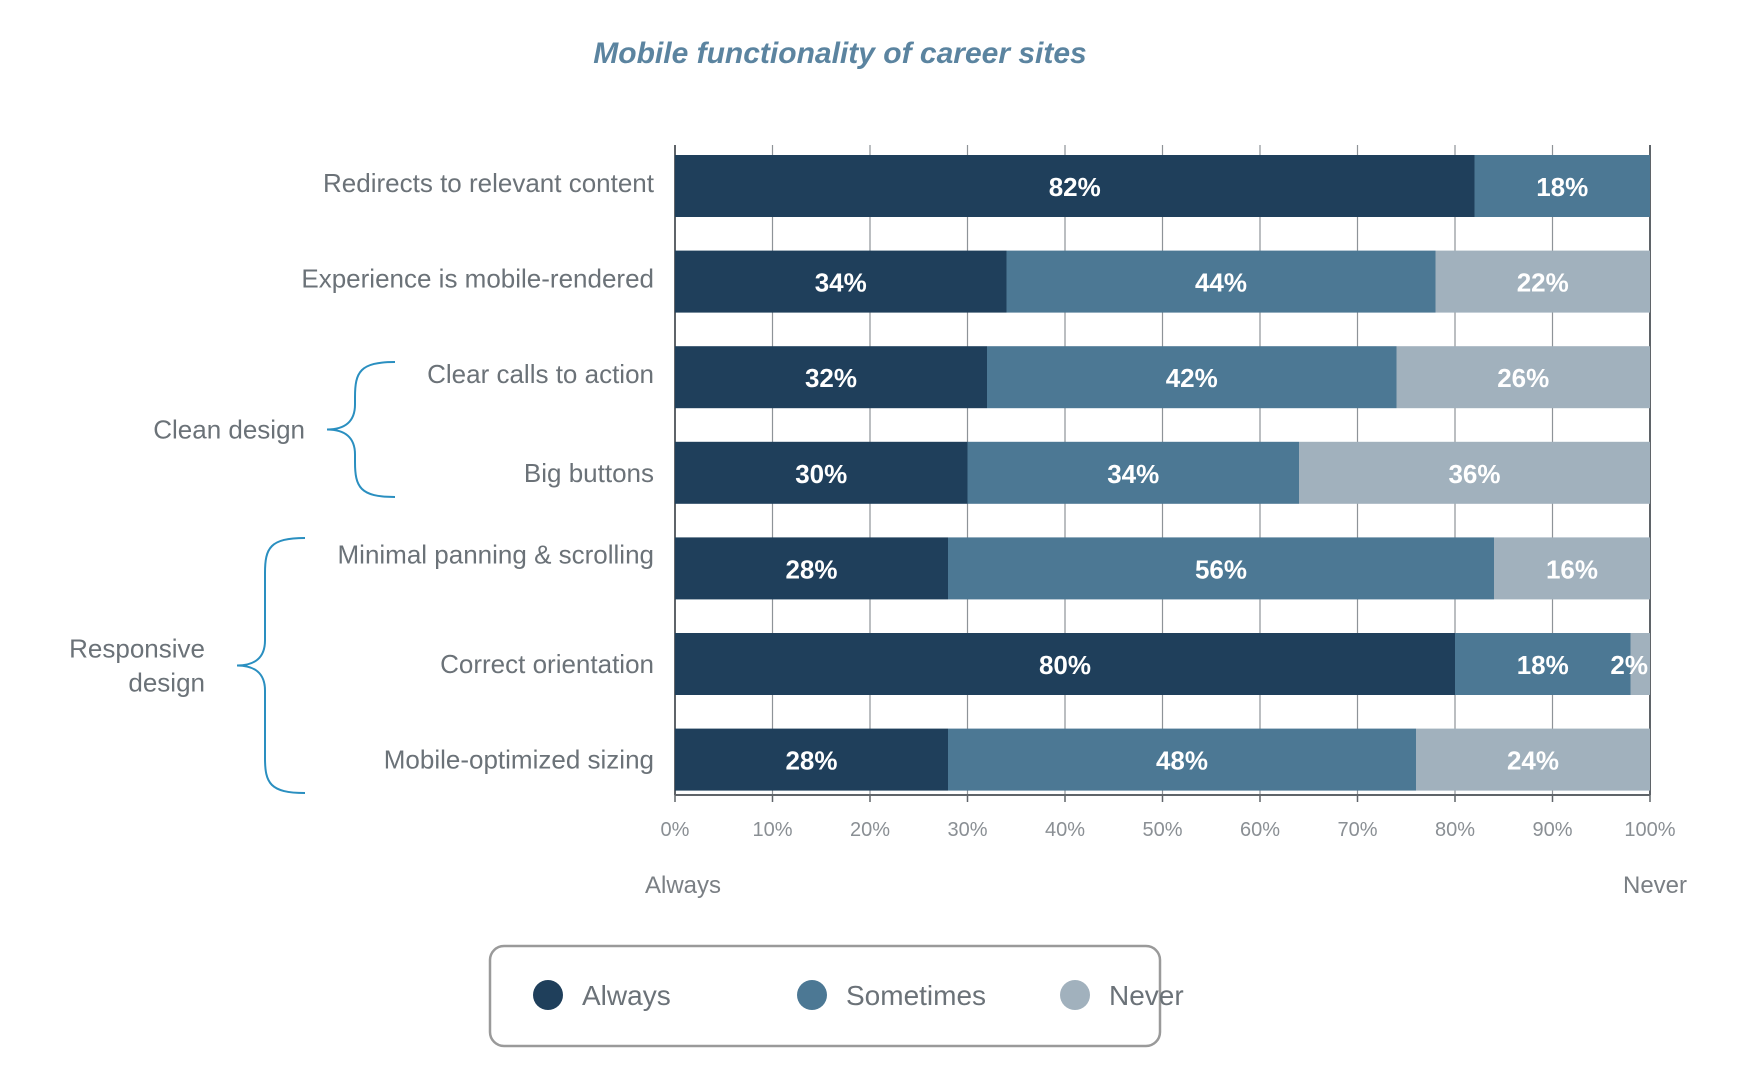 This screenshot has width=1740, height=1090. What do you see at coordinates (166, 683) in the screenshot?
I see `group-label: design` at bounding box center [166, 683].